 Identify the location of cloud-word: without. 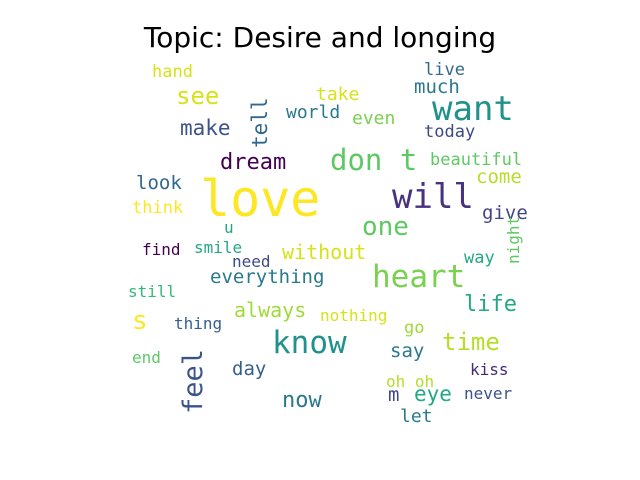
(324, 252).